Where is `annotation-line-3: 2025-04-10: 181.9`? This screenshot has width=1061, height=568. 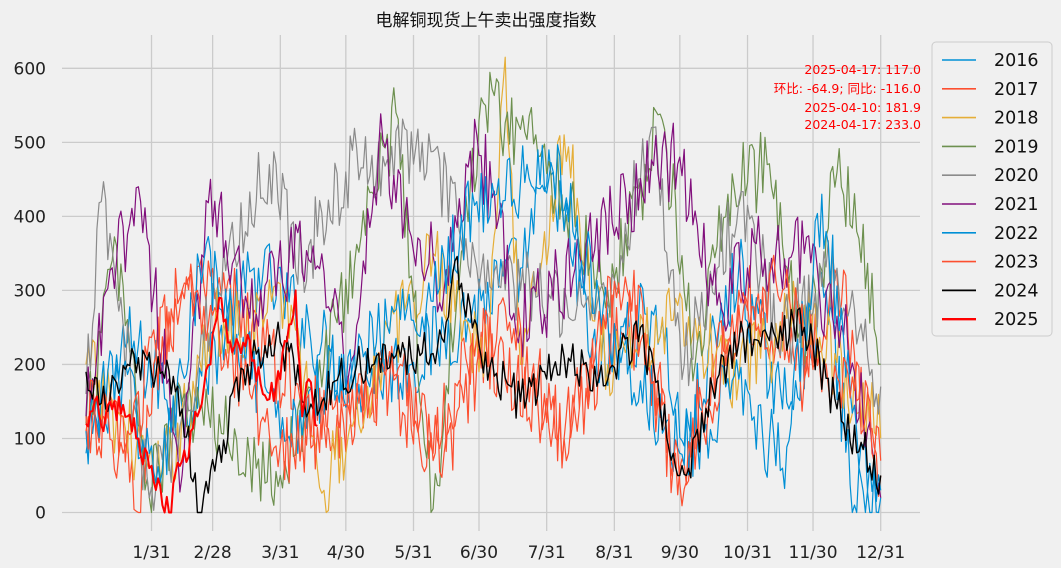 annotation-line-3: 2025-04-10: 181.9 is located at coordinates (862, 107).